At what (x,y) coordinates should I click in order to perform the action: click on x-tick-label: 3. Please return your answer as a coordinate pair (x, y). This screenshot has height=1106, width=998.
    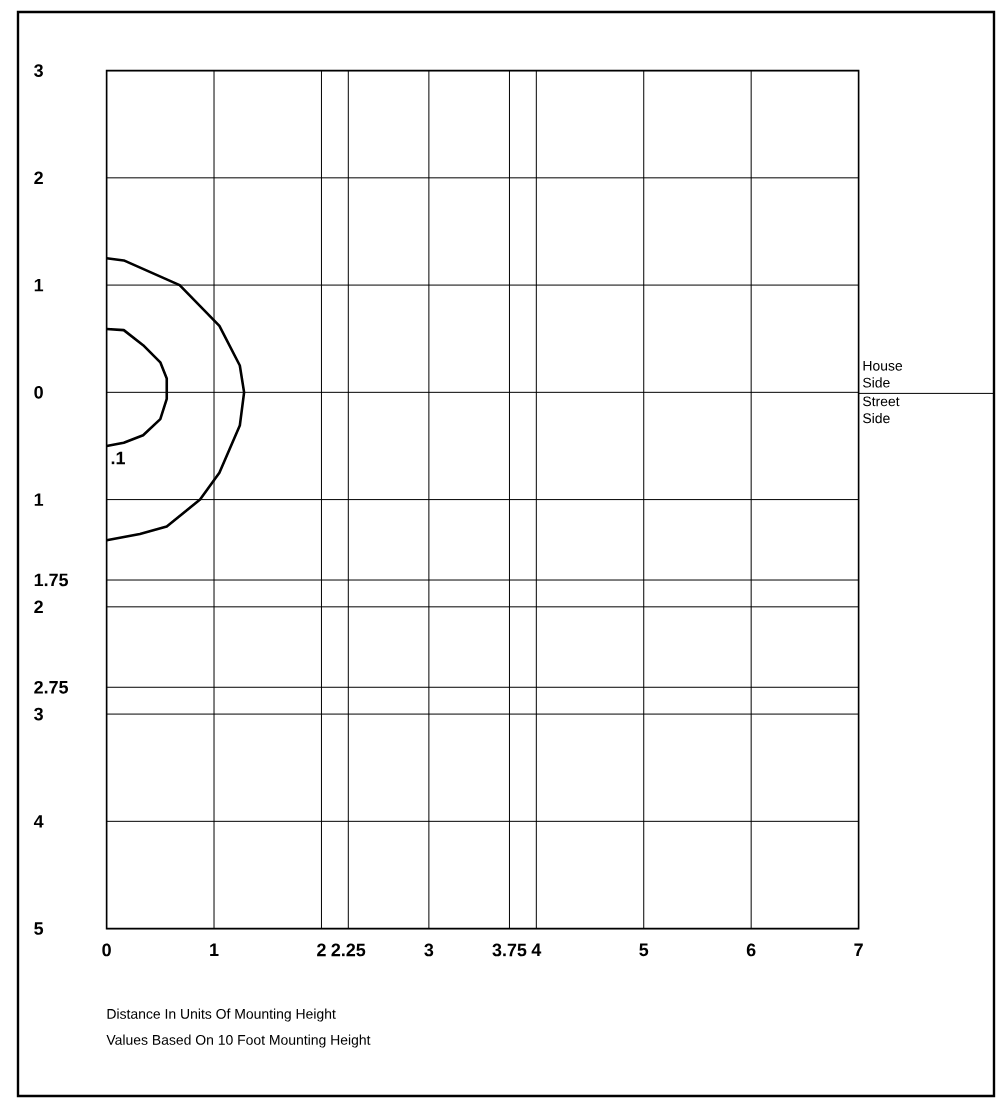
    Looking at the image, I should click on (429, 950).